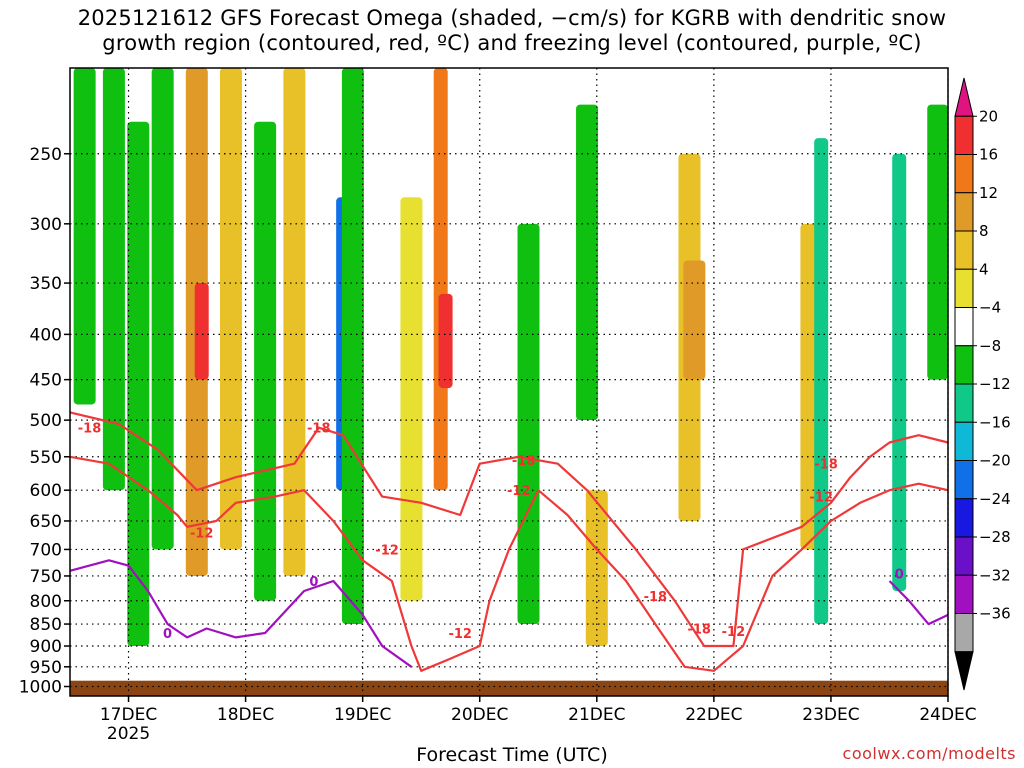 Image resolution: width=1024 pixels, height=768 pixels. I want to click on colorbar-label: 12, so click(988, 193).